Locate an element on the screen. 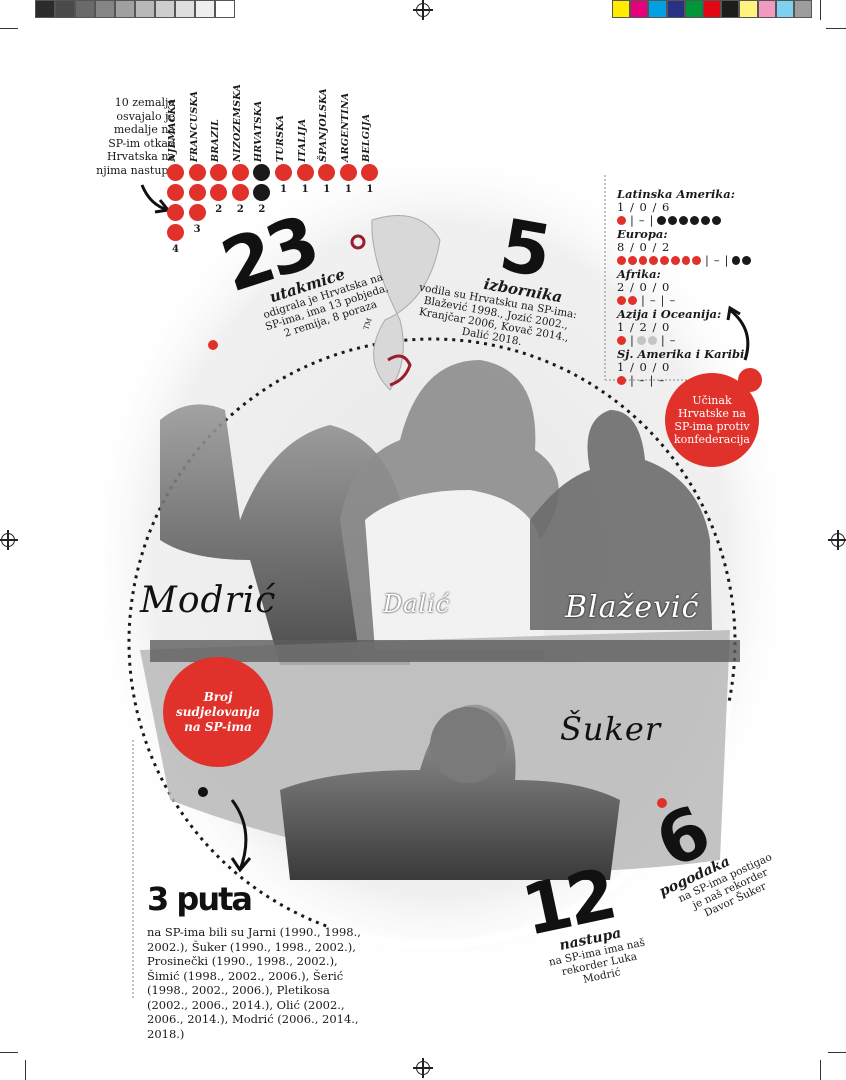  country-label: BRAZIL is located at coordinates (216, 140).